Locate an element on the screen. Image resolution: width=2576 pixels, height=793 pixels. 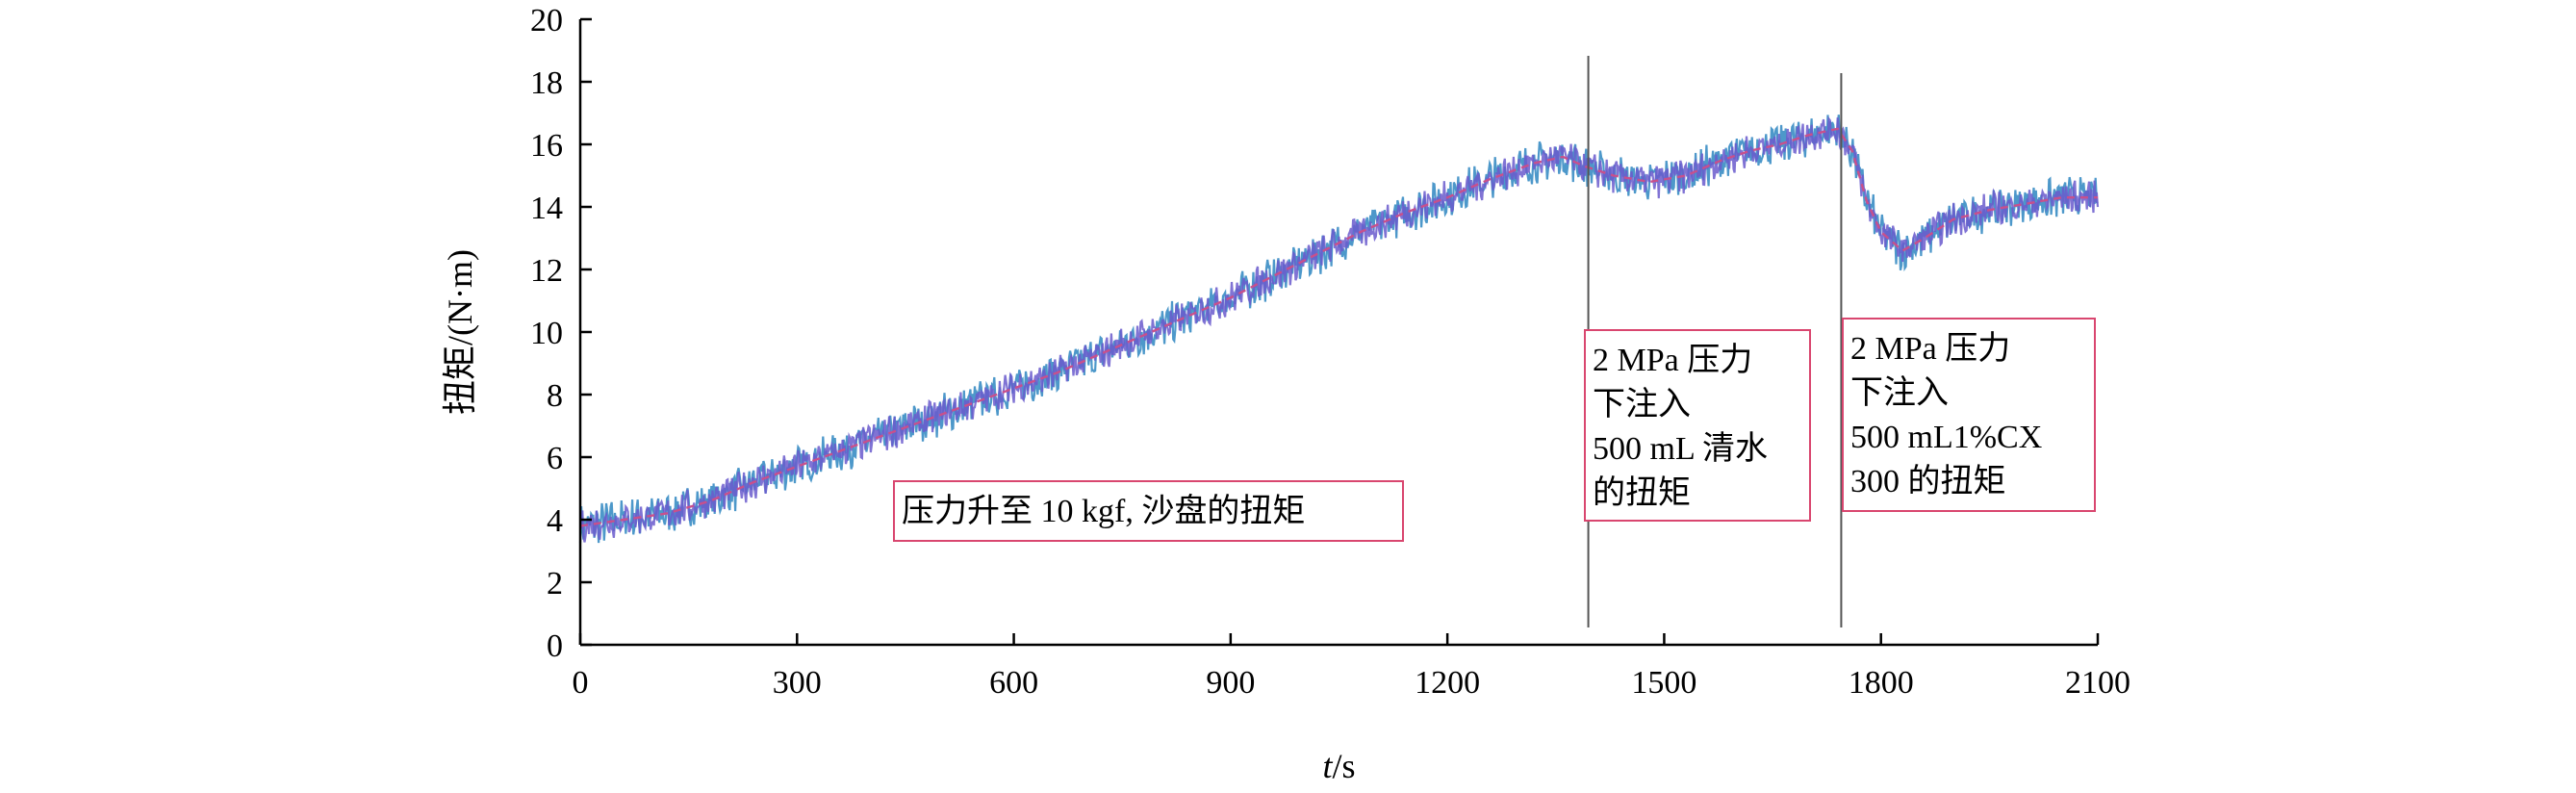
x-tick-label: 1500 is located at coordinates (1663, 683).